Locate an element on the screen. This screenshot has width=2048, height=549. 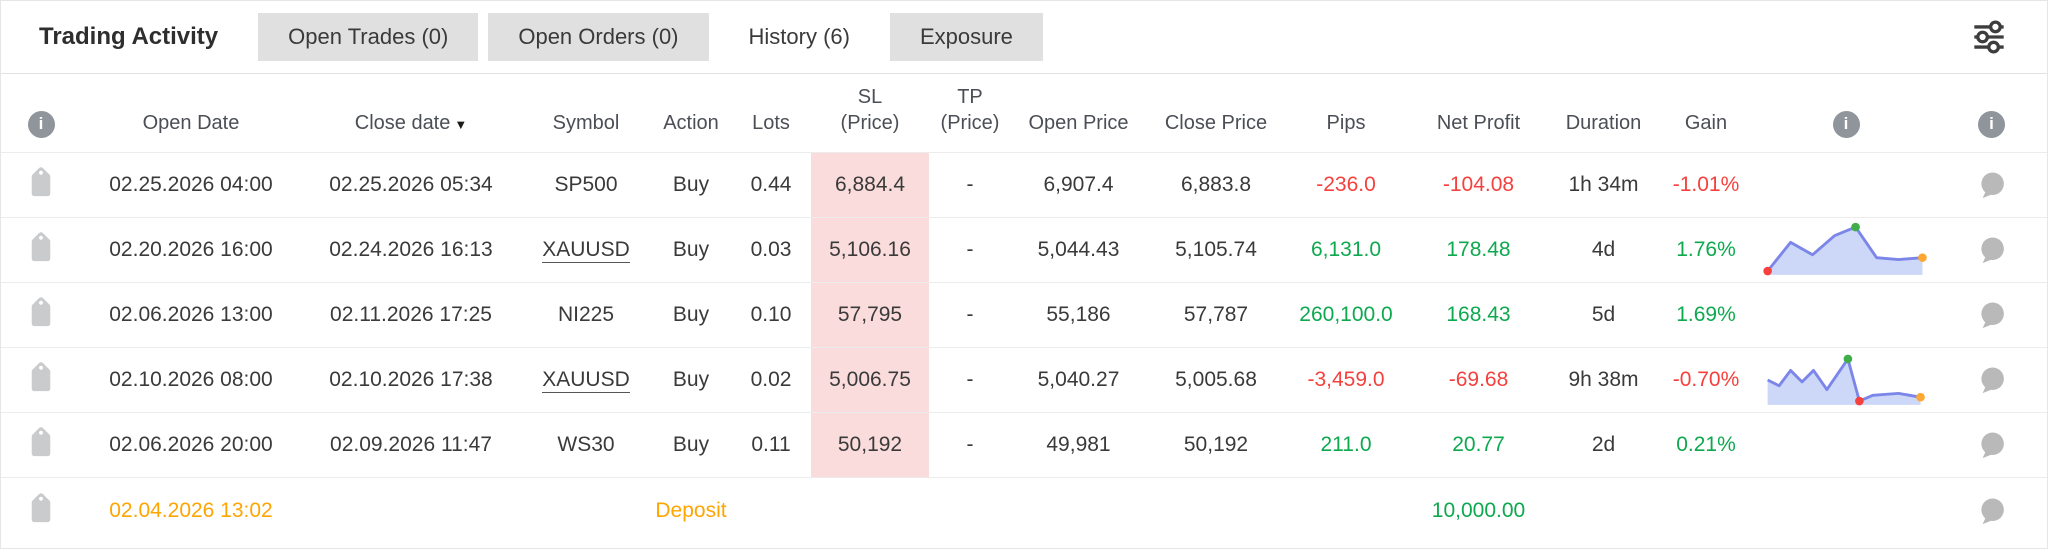
tab-open-orders: Open Orders (0) is located at coordinates (598, 37).